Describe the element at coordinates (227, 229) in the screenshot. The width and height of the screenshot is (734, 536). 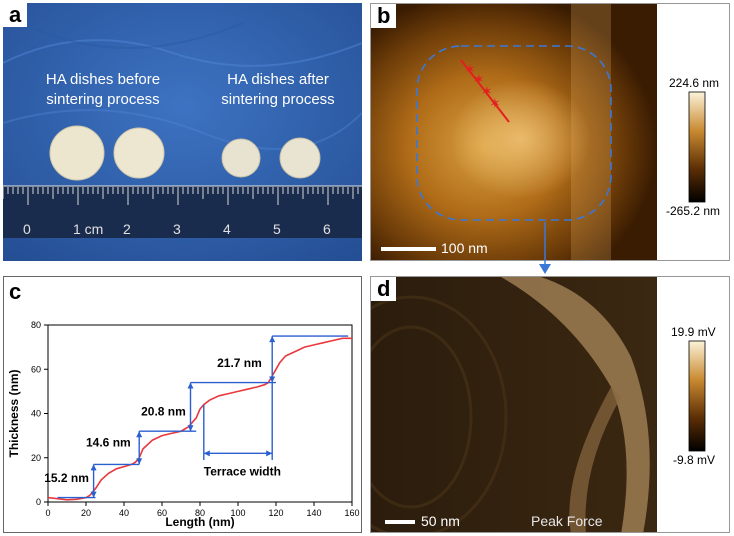
I see `ruler-label: 4` at that location.